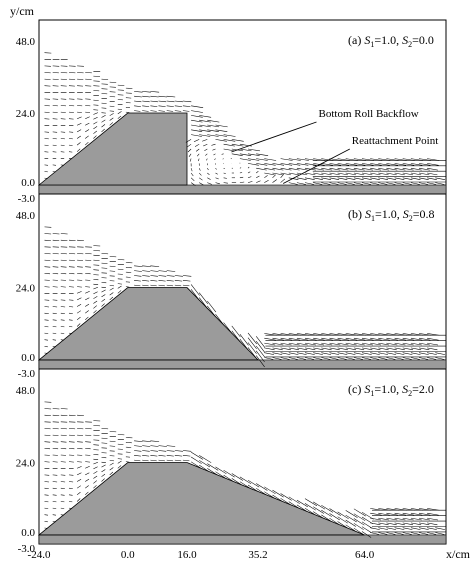 The height and width of the screenshot is (566, 474). I want to click on annotation-leader, so click(316, 166).